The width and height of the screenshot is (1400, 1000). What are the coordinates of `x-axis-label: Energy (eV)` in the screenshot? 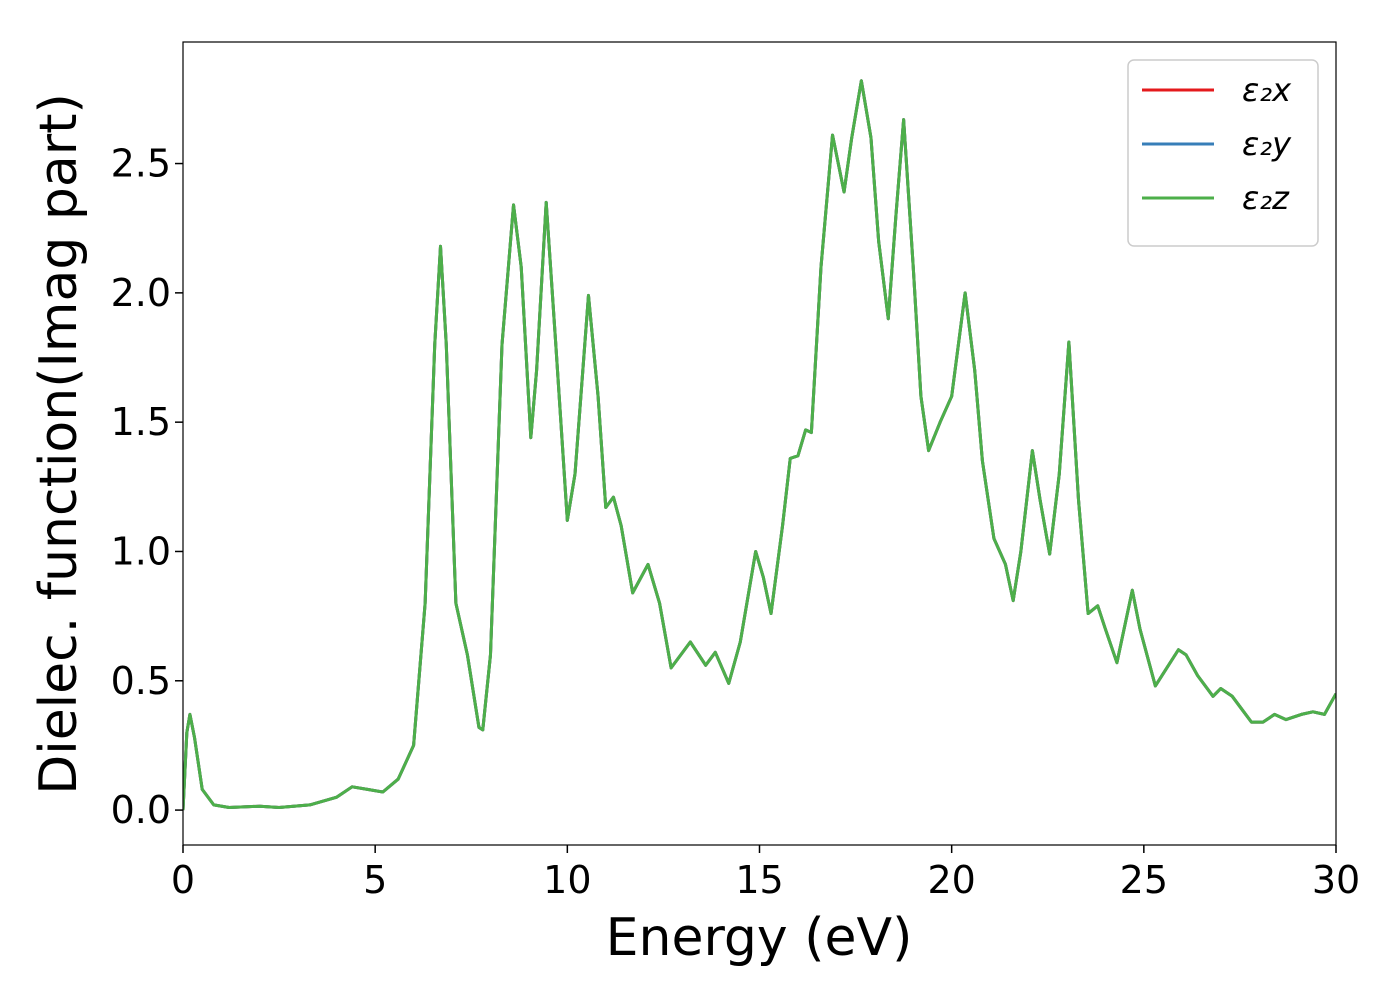 It's located at (759, 938).